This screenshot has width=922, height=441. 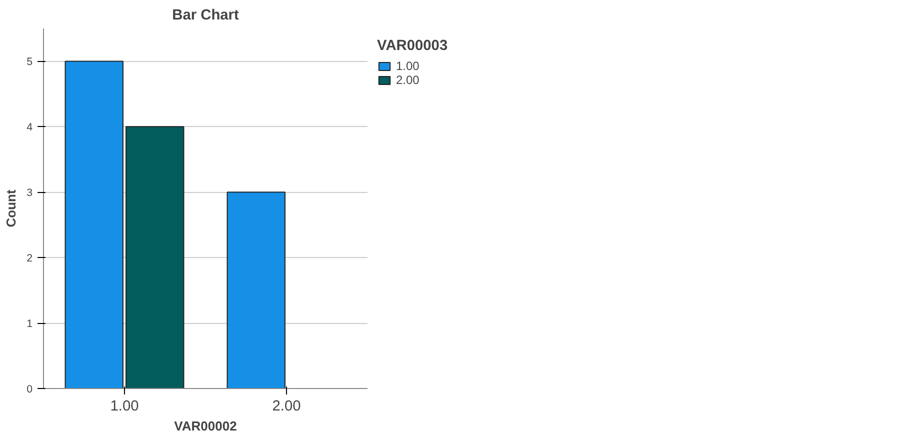 What do you see at coordinates (29, 193) in the screenshot?
I see `y-tick-label: 3` at bounding box center [29, 193].